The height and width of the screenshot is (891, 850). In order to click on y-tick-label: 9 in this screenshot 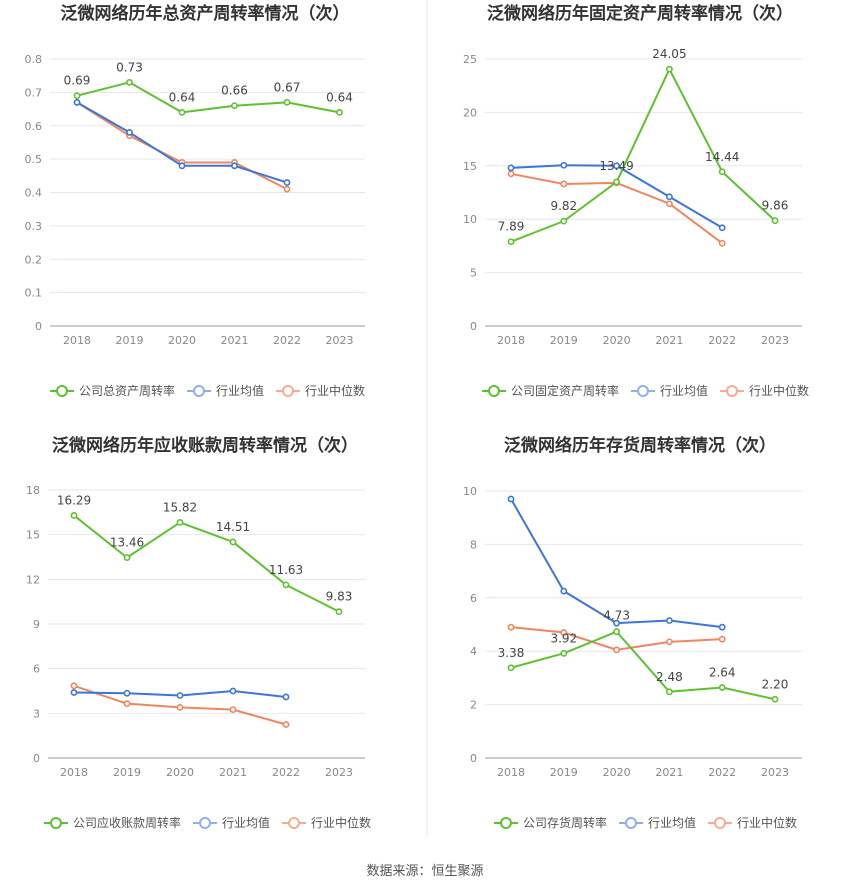, I will do `click(36, 624)`.